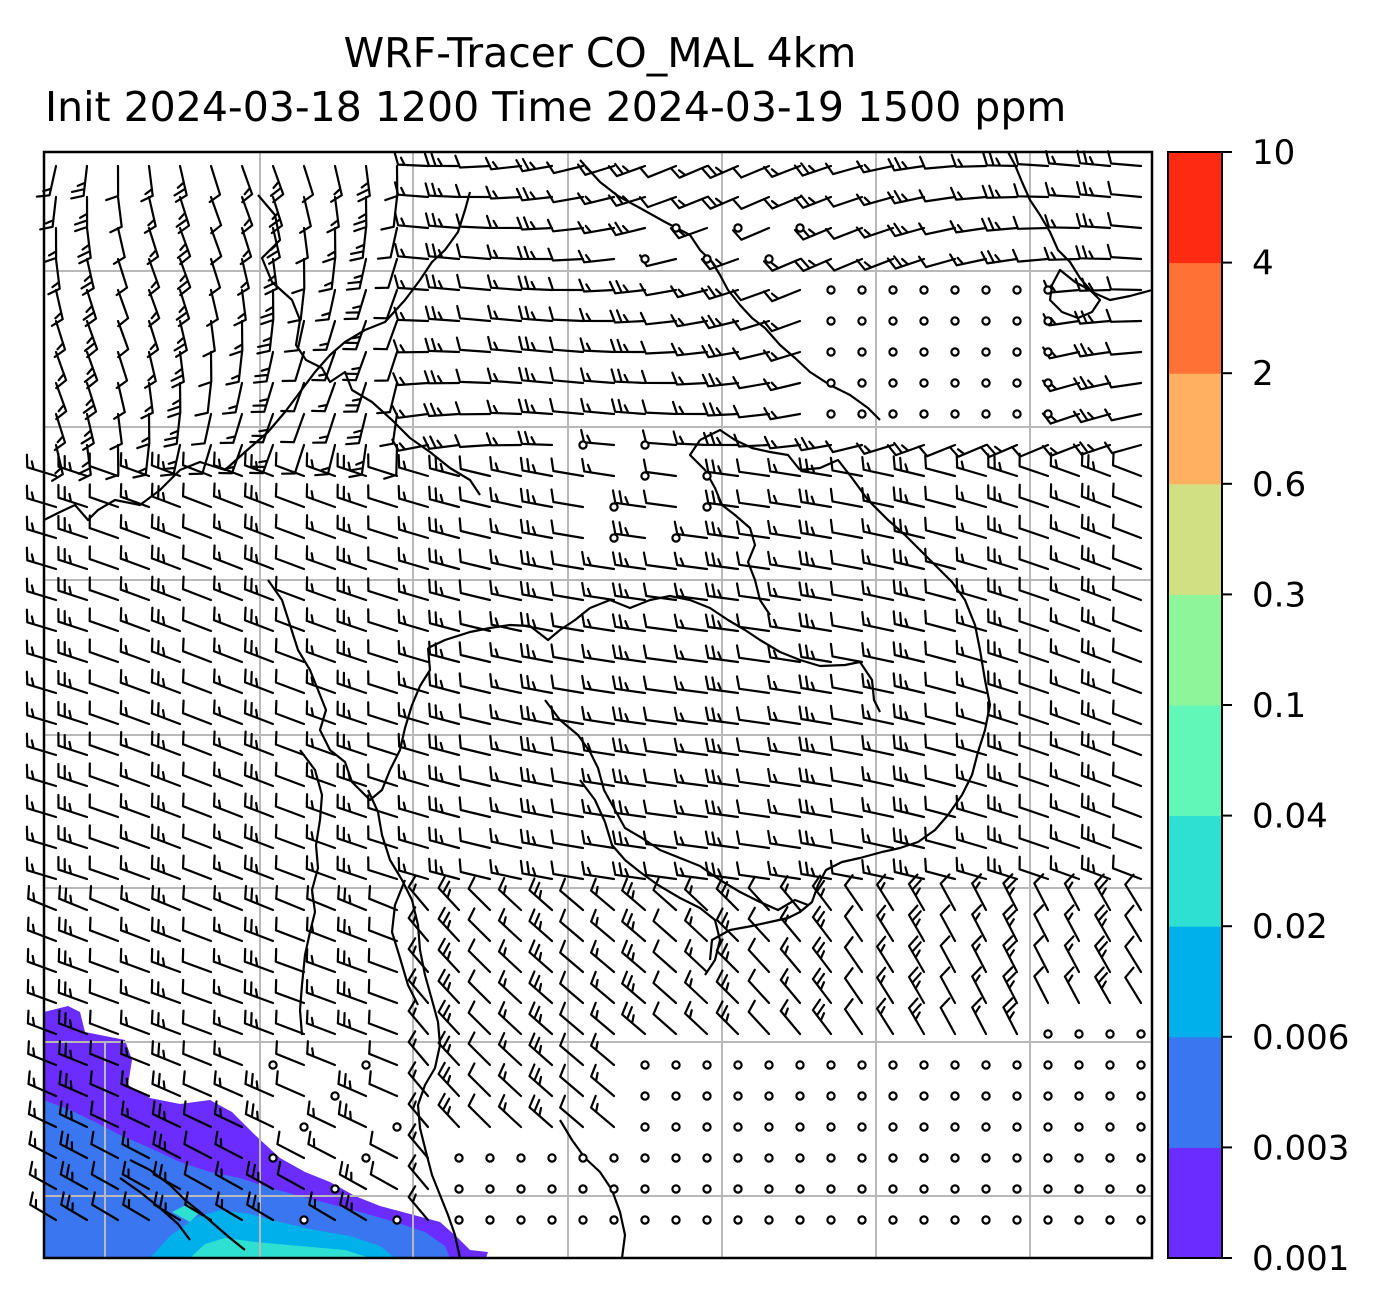 Image resolution: width=1400 pixels, height=1313 pixels. I want to click on colorbar-ticks: 0.001 0.003 0.006 0.02 0.04 0.1 0.3 0.6 2 4 10, so click(1285, 706).